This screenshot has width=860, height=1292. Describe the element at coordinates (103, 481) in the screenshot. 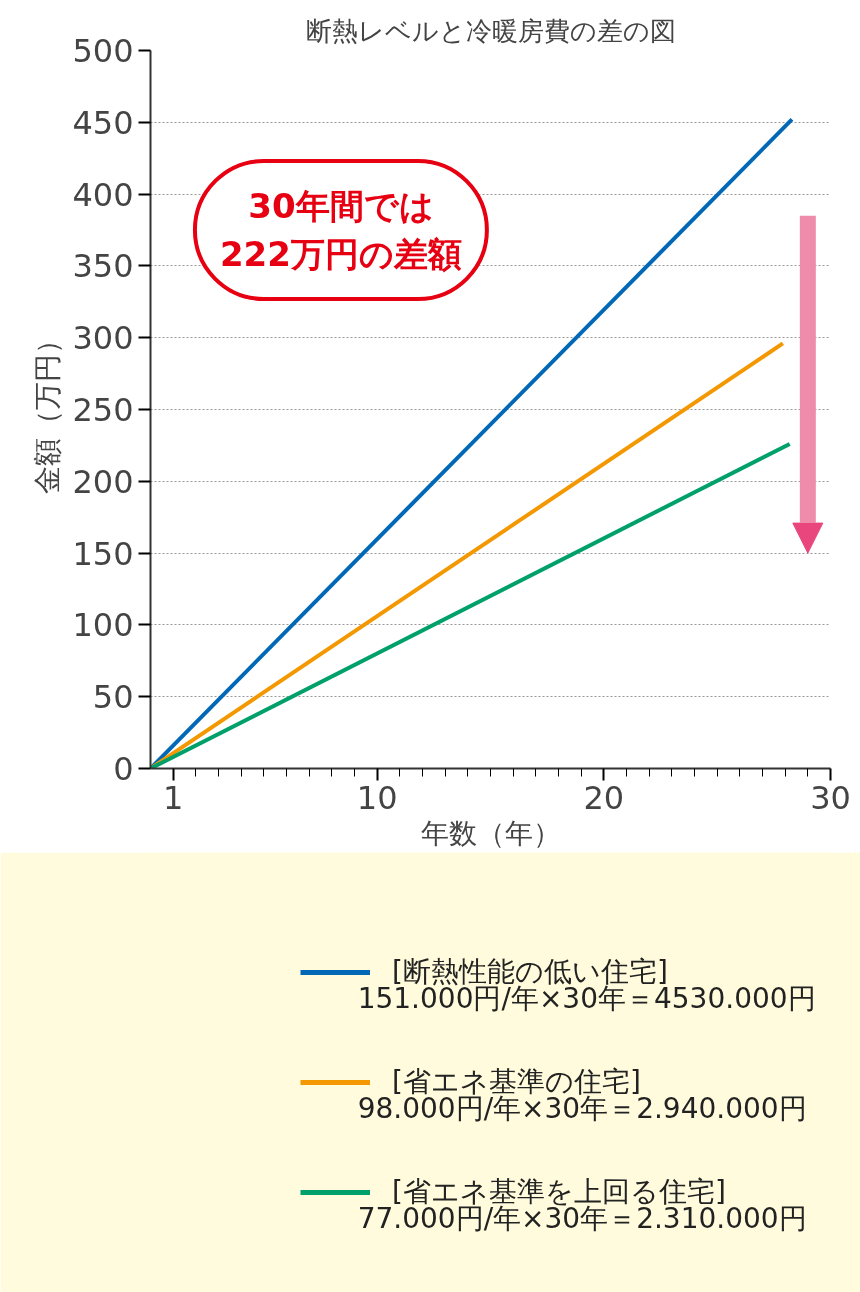

I see `y-tick-label: 200` at that location.